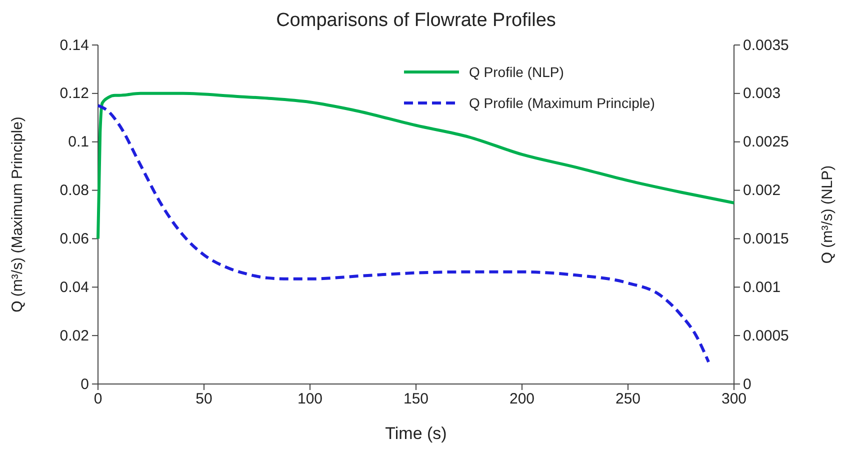  What do you see at coordinates (562, 103) in the screenshot?
I see `legend-label: Q Profile (Maximum Principle)` at bounding box center [562, 103].